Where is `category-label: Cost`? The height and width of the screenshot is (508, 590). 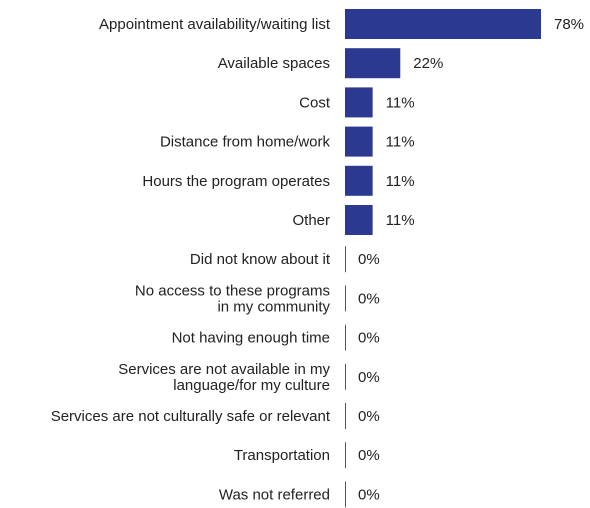
category-label: Cost is located at coordinates (315, 102).